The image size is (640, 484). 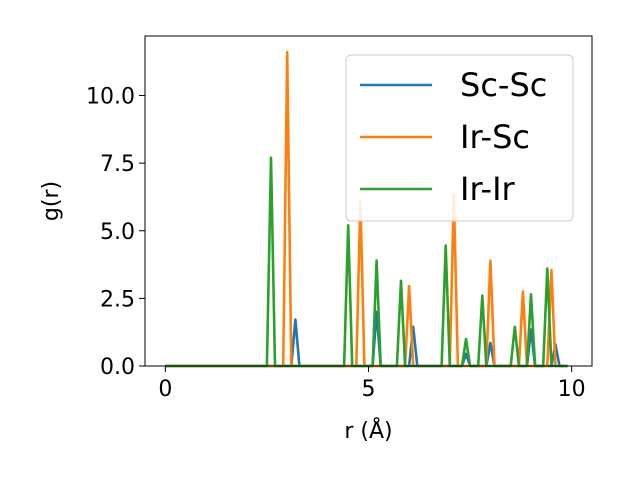 I want to click on x-tick-label: 0, so click(x=165, y=389).